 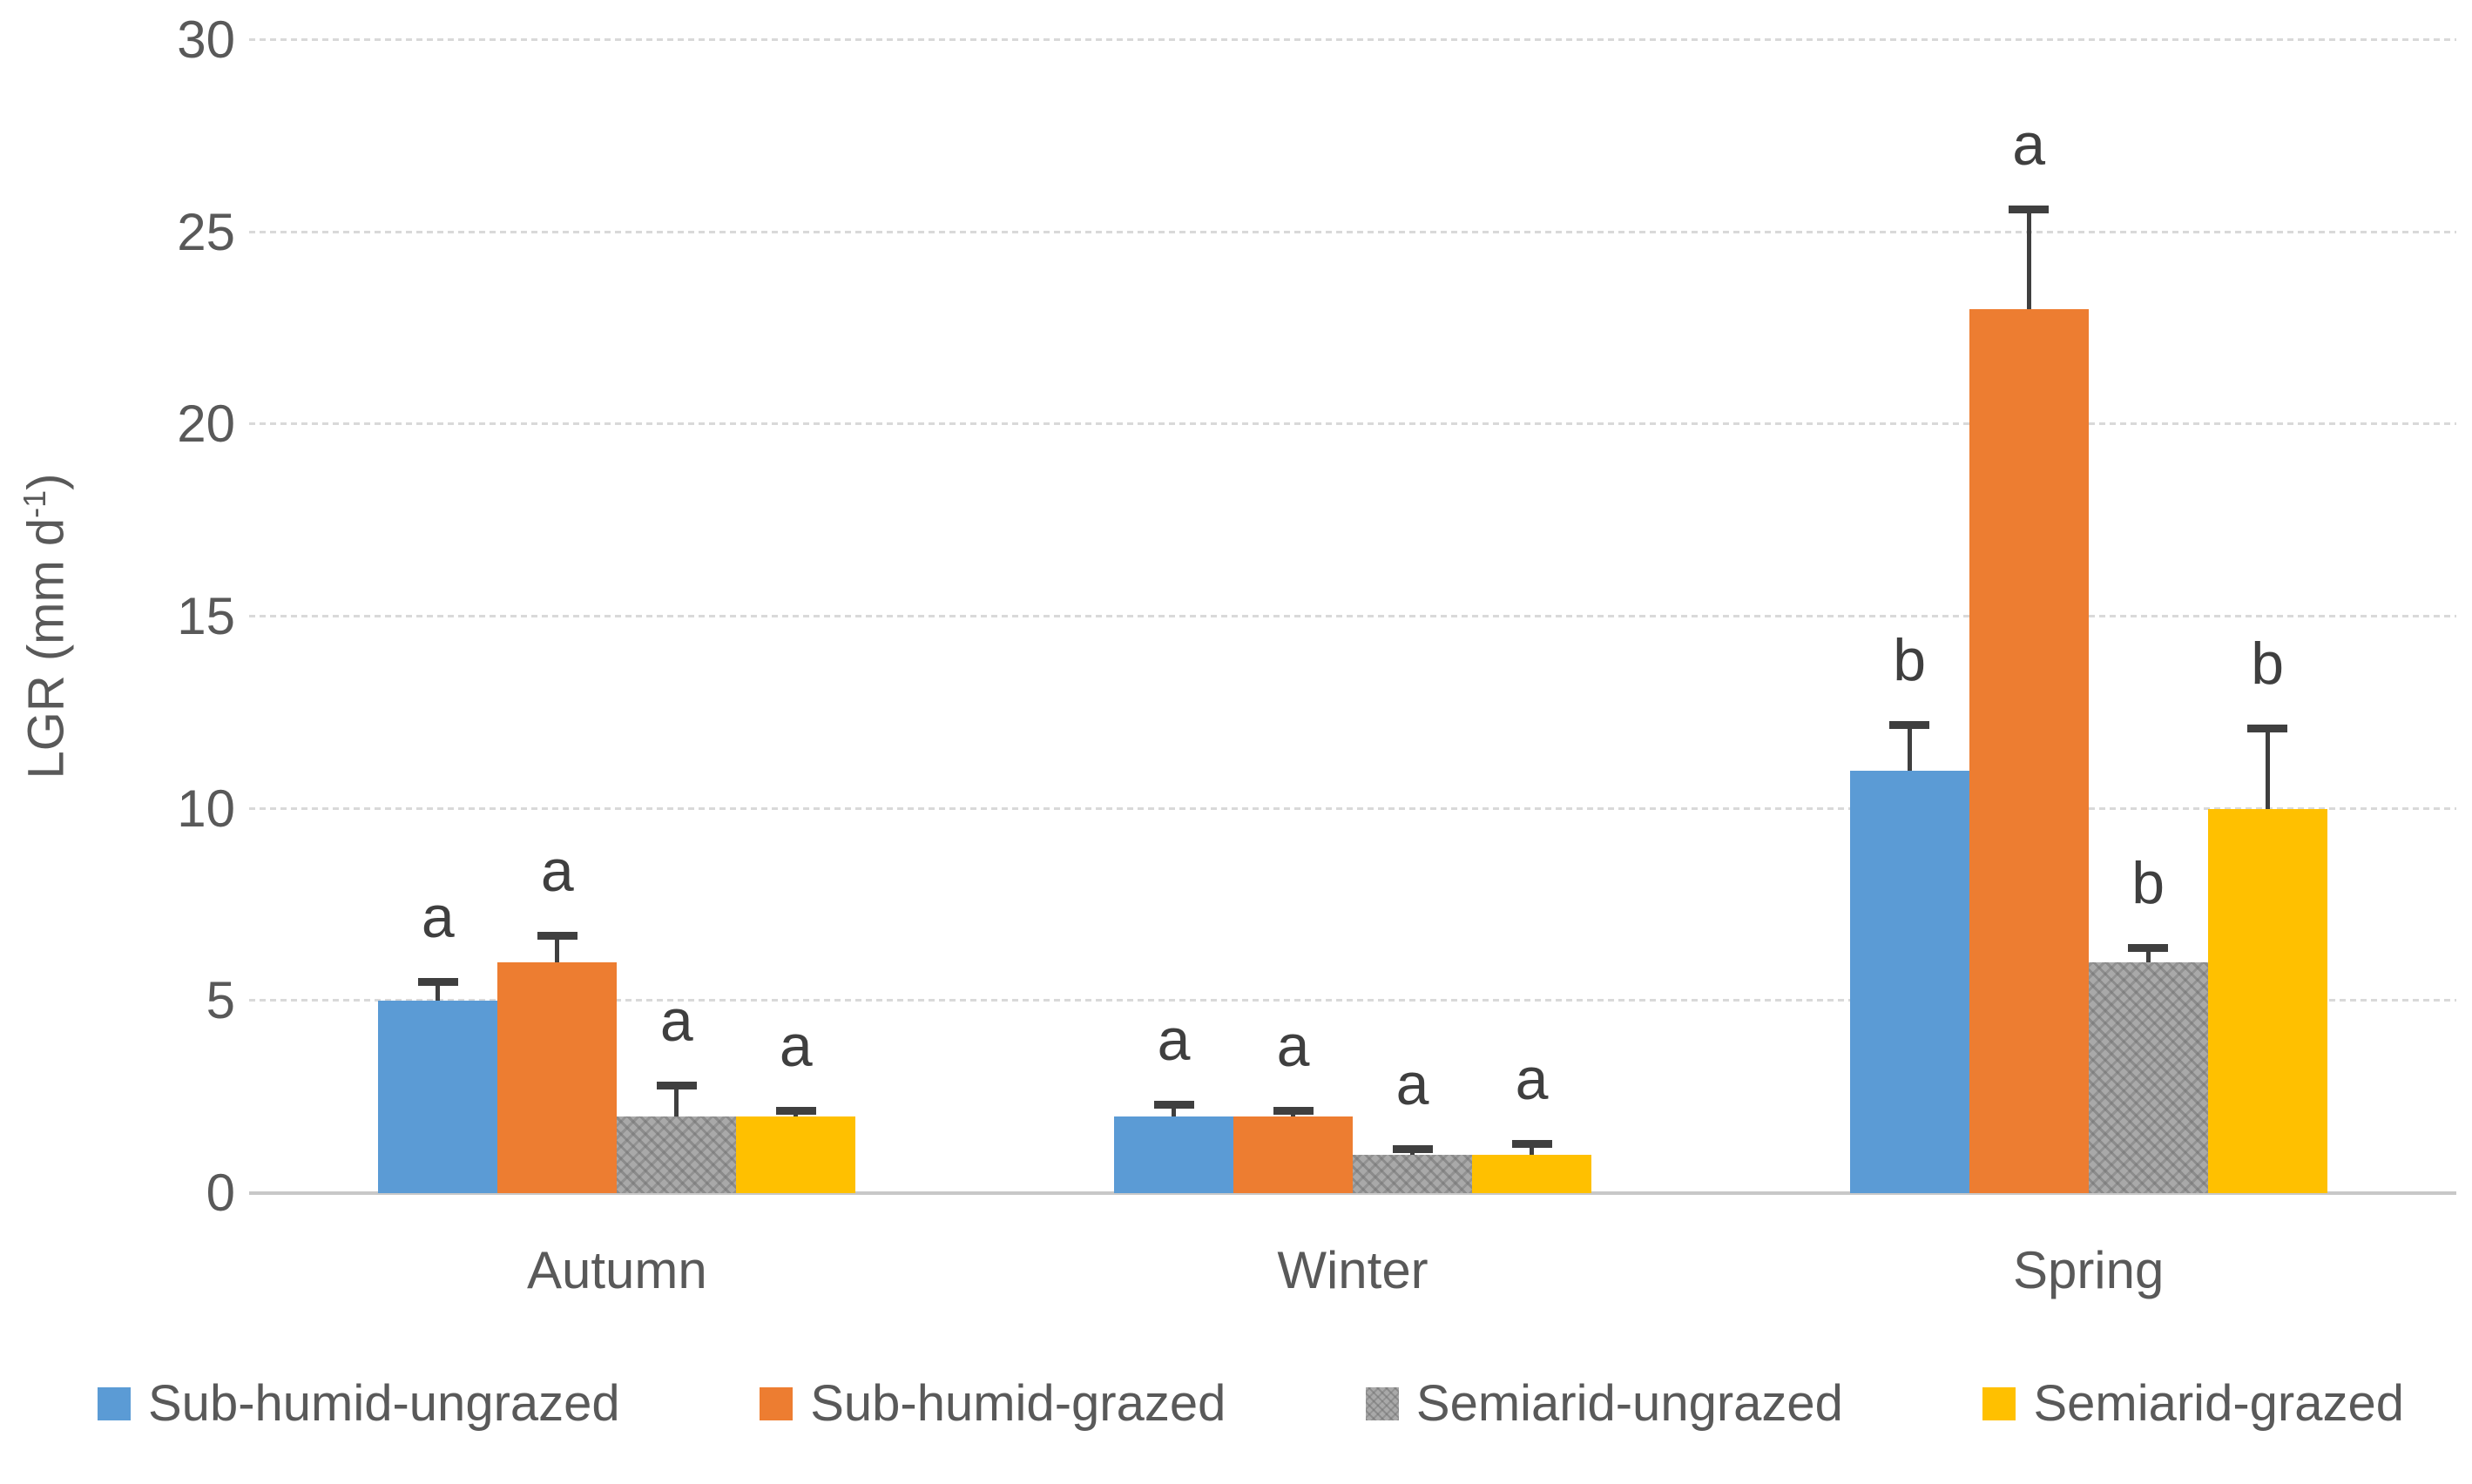 What do you see at coordinates (1293, 1154) in the screenshot?
I see `bar-sub-humid-grazed-winter` at bounding box center [1293, 1154].